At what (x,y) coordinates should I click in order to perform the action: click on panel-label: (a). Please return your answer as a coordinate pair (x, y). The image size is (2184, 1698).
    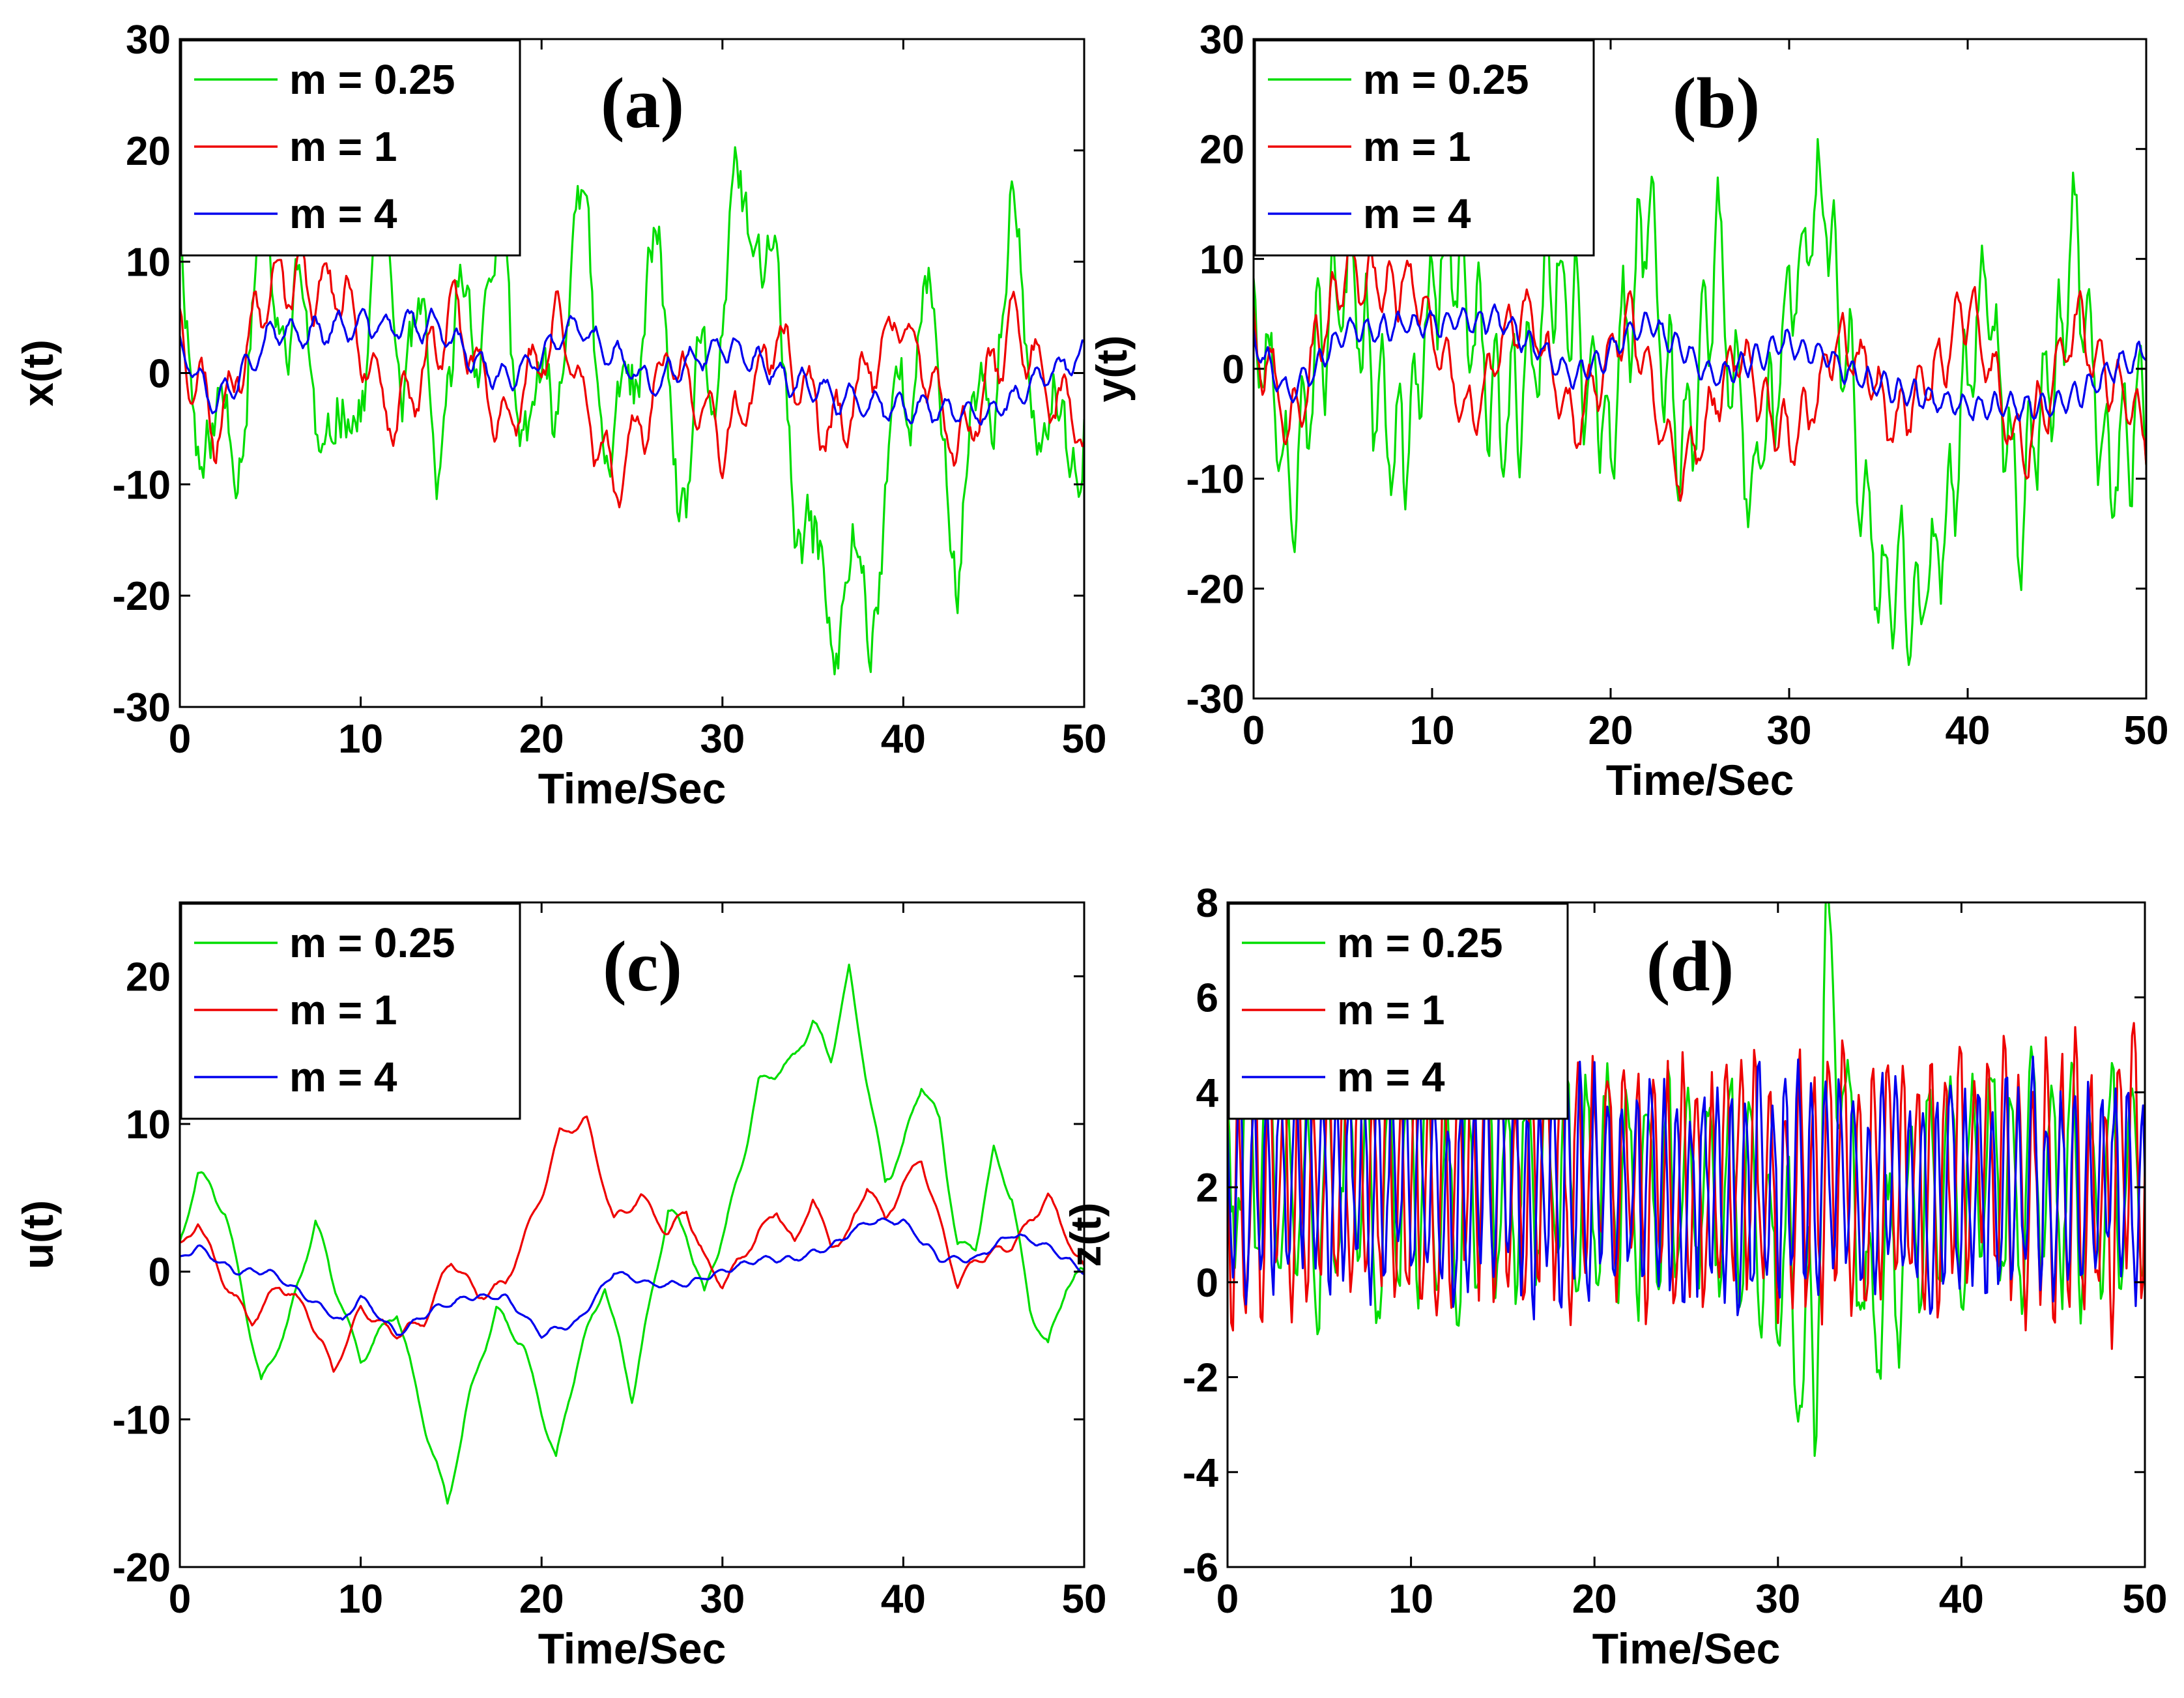
    Looking at the image, I should click on (642, 103).